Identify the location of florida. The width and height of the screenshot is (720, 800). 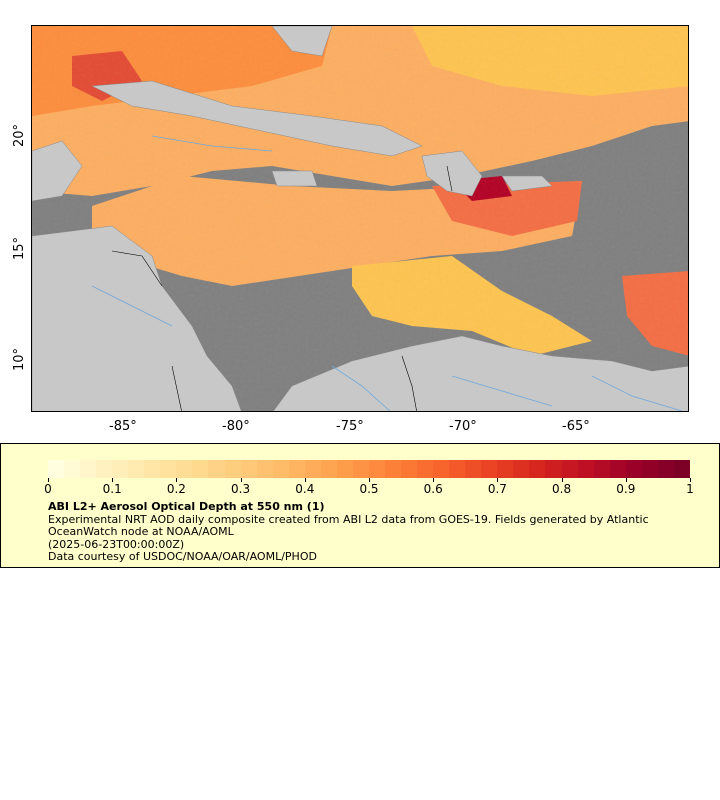
(302, 41).